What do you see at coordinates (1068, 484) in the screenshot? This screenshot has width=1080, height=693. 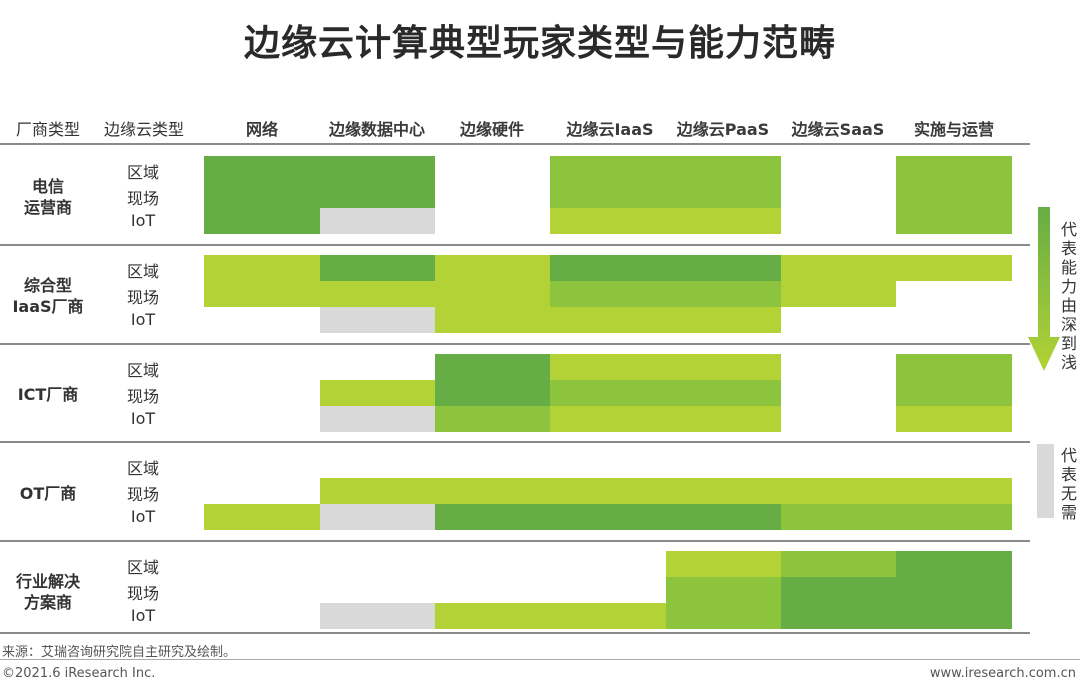 I see `legend-gray-text: 代表无需` at bounding box center [1068, 484].